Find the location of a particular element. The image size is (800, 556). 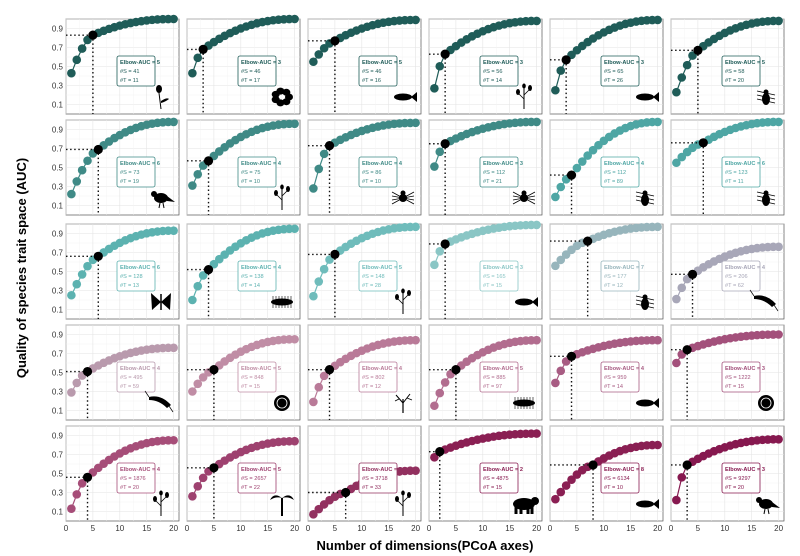

flea-icon is located at coordinates (645, 302).